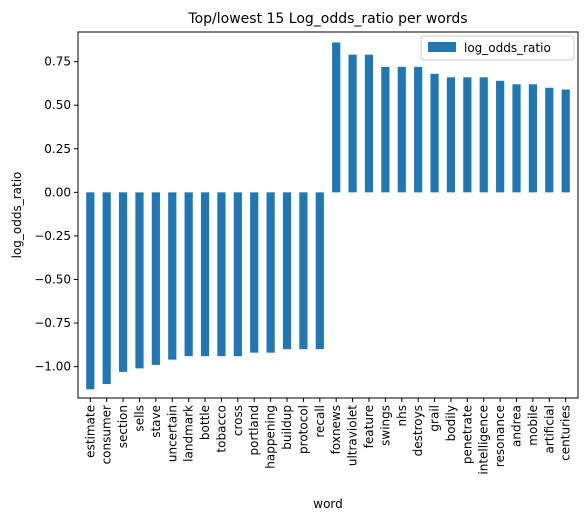 The image size is (588, 519). Describe the element at coordinates (435, 418) in the screenshot. I see `x-tick-label: grail` at that location.